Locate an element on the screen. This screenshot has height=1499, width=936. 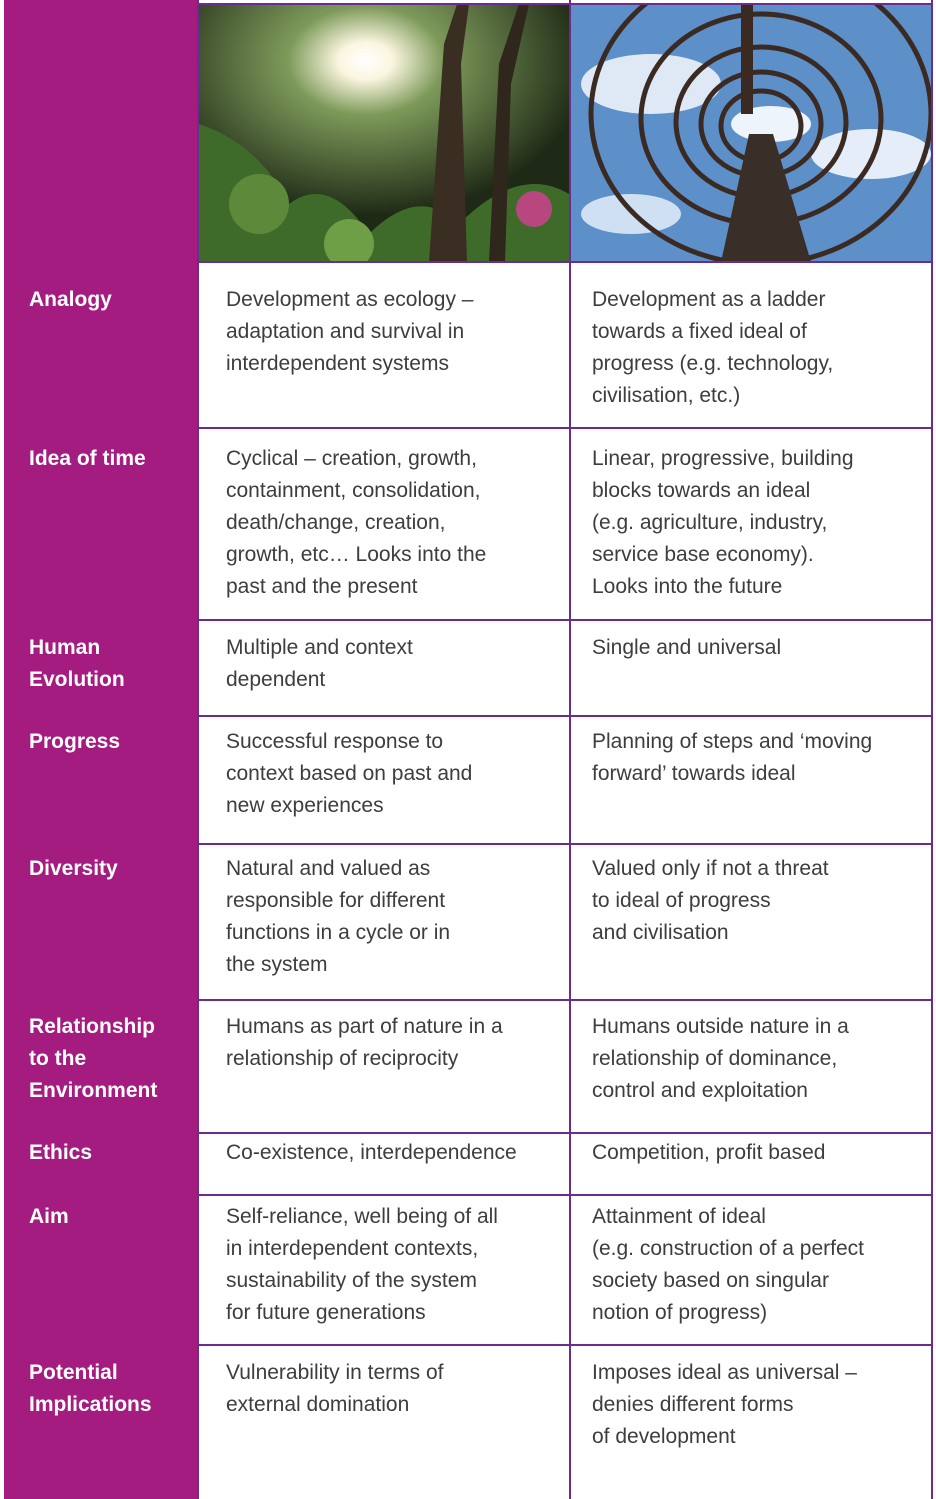
text-line: relationship of reciprocity is located at coordinates (342, 1058).